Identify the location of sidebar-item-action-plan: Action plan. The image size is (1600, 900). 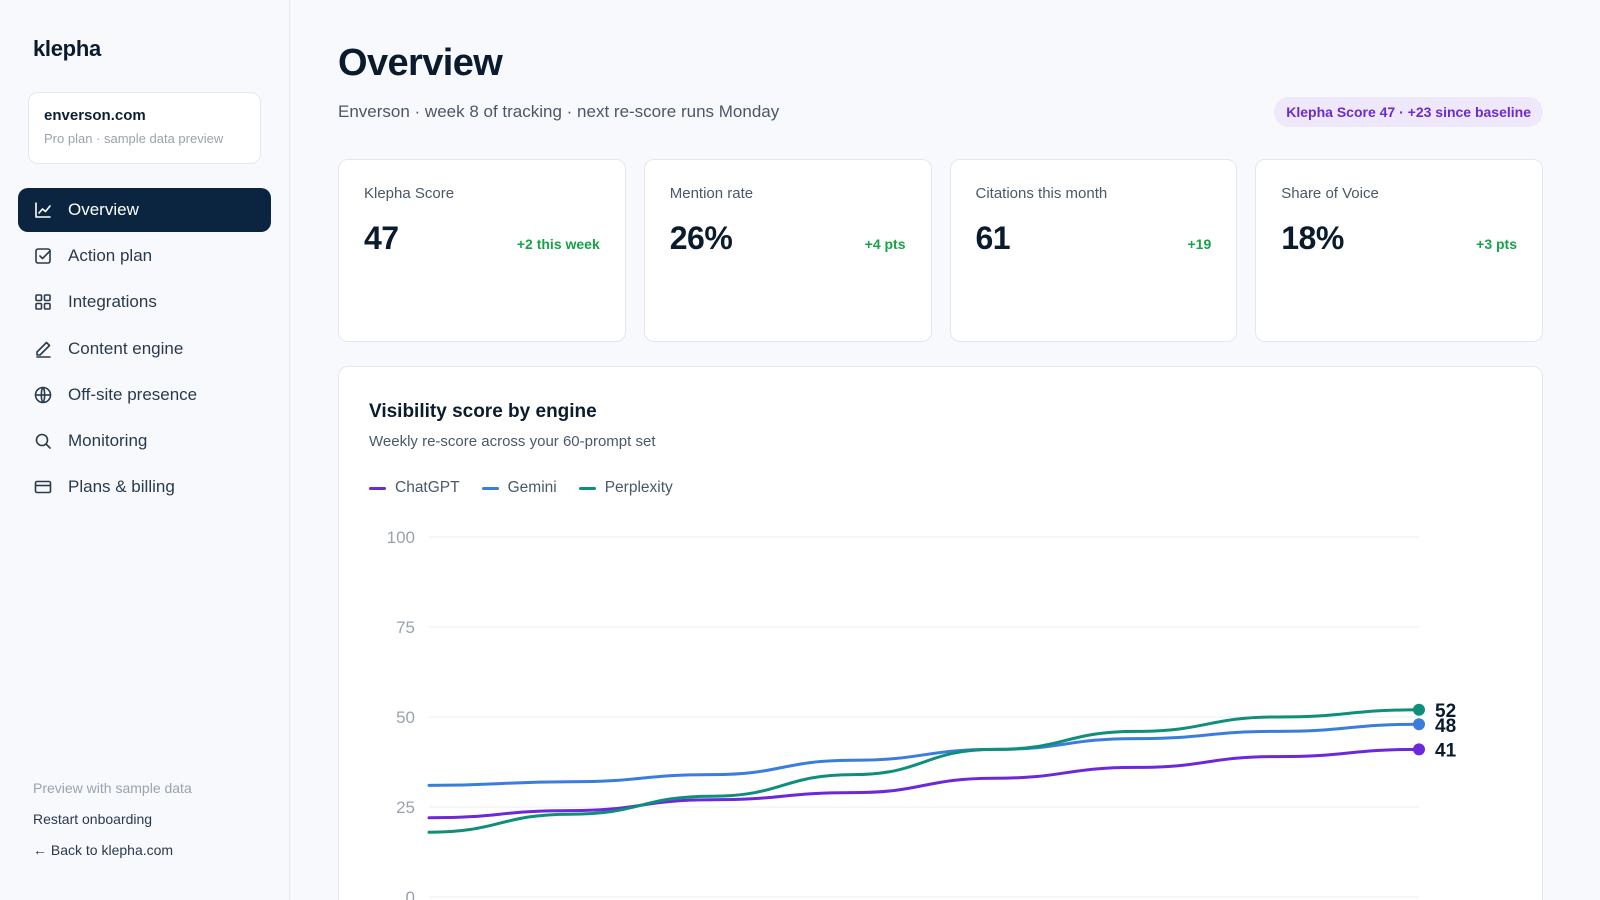
(144, 256).